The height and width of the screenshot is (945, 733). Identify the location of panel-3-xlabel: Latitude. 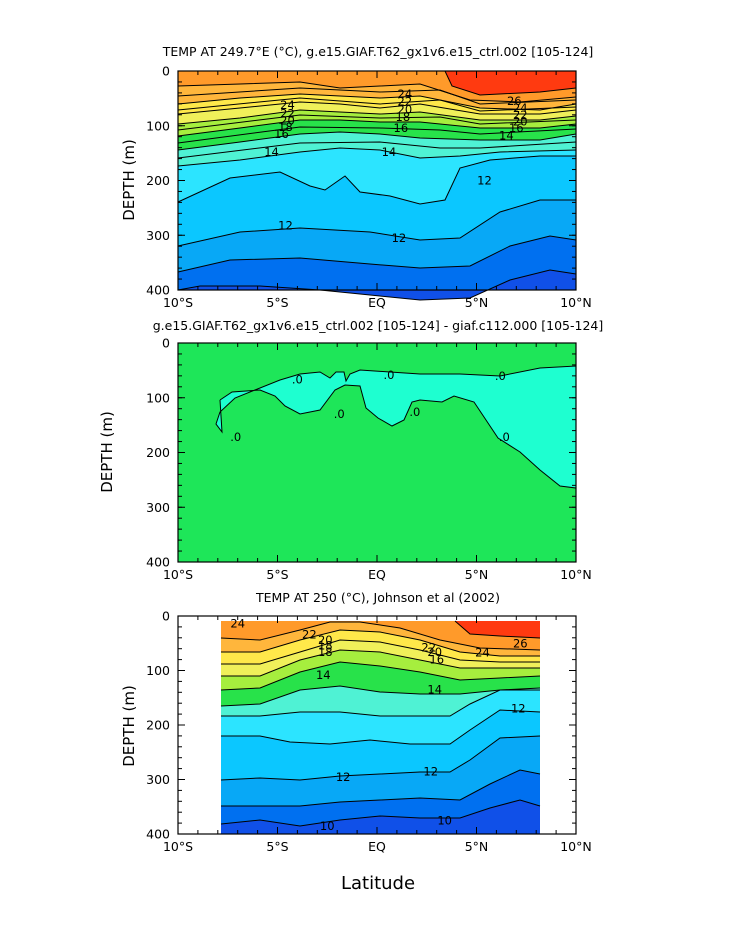
(378, 883).